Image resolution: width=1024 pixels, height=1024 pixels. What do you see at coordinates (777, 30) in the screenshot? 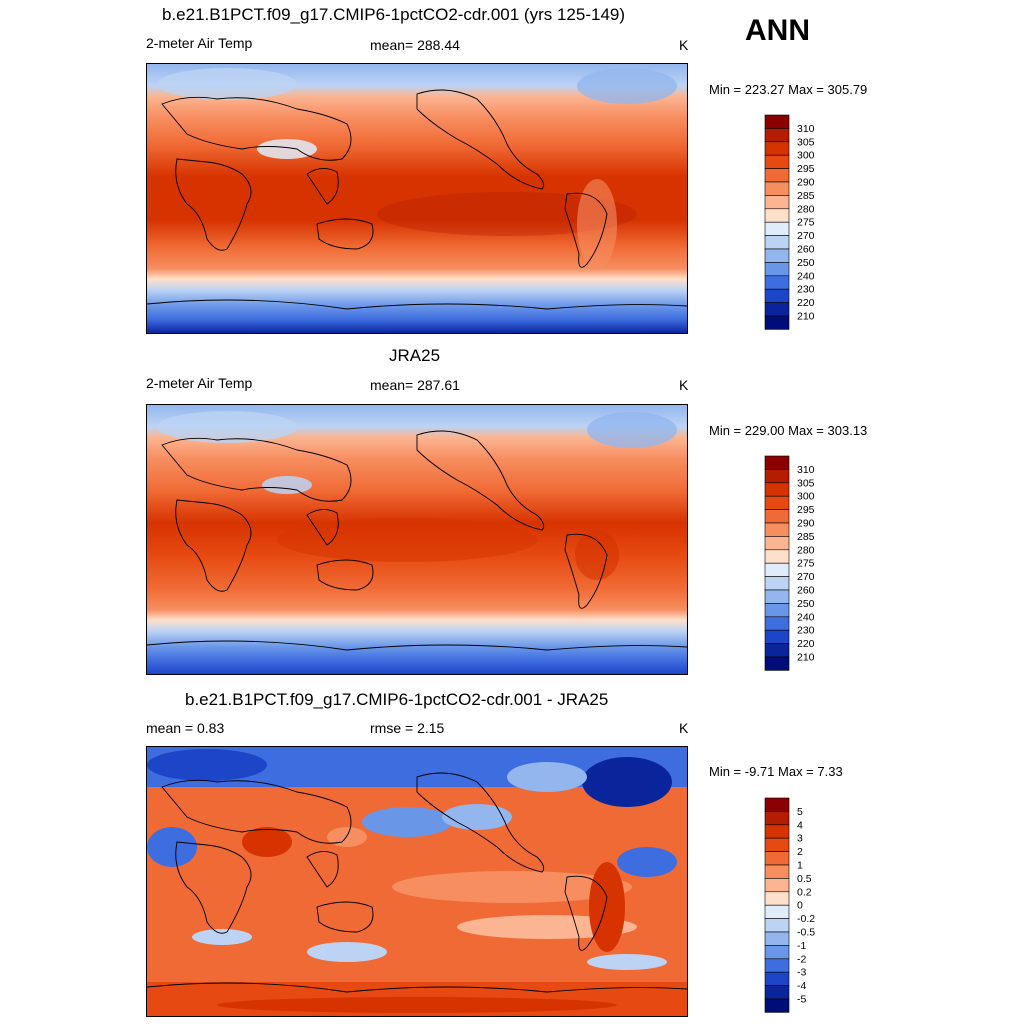
I see `season-label: ANN` at bounding box center [777, 30].